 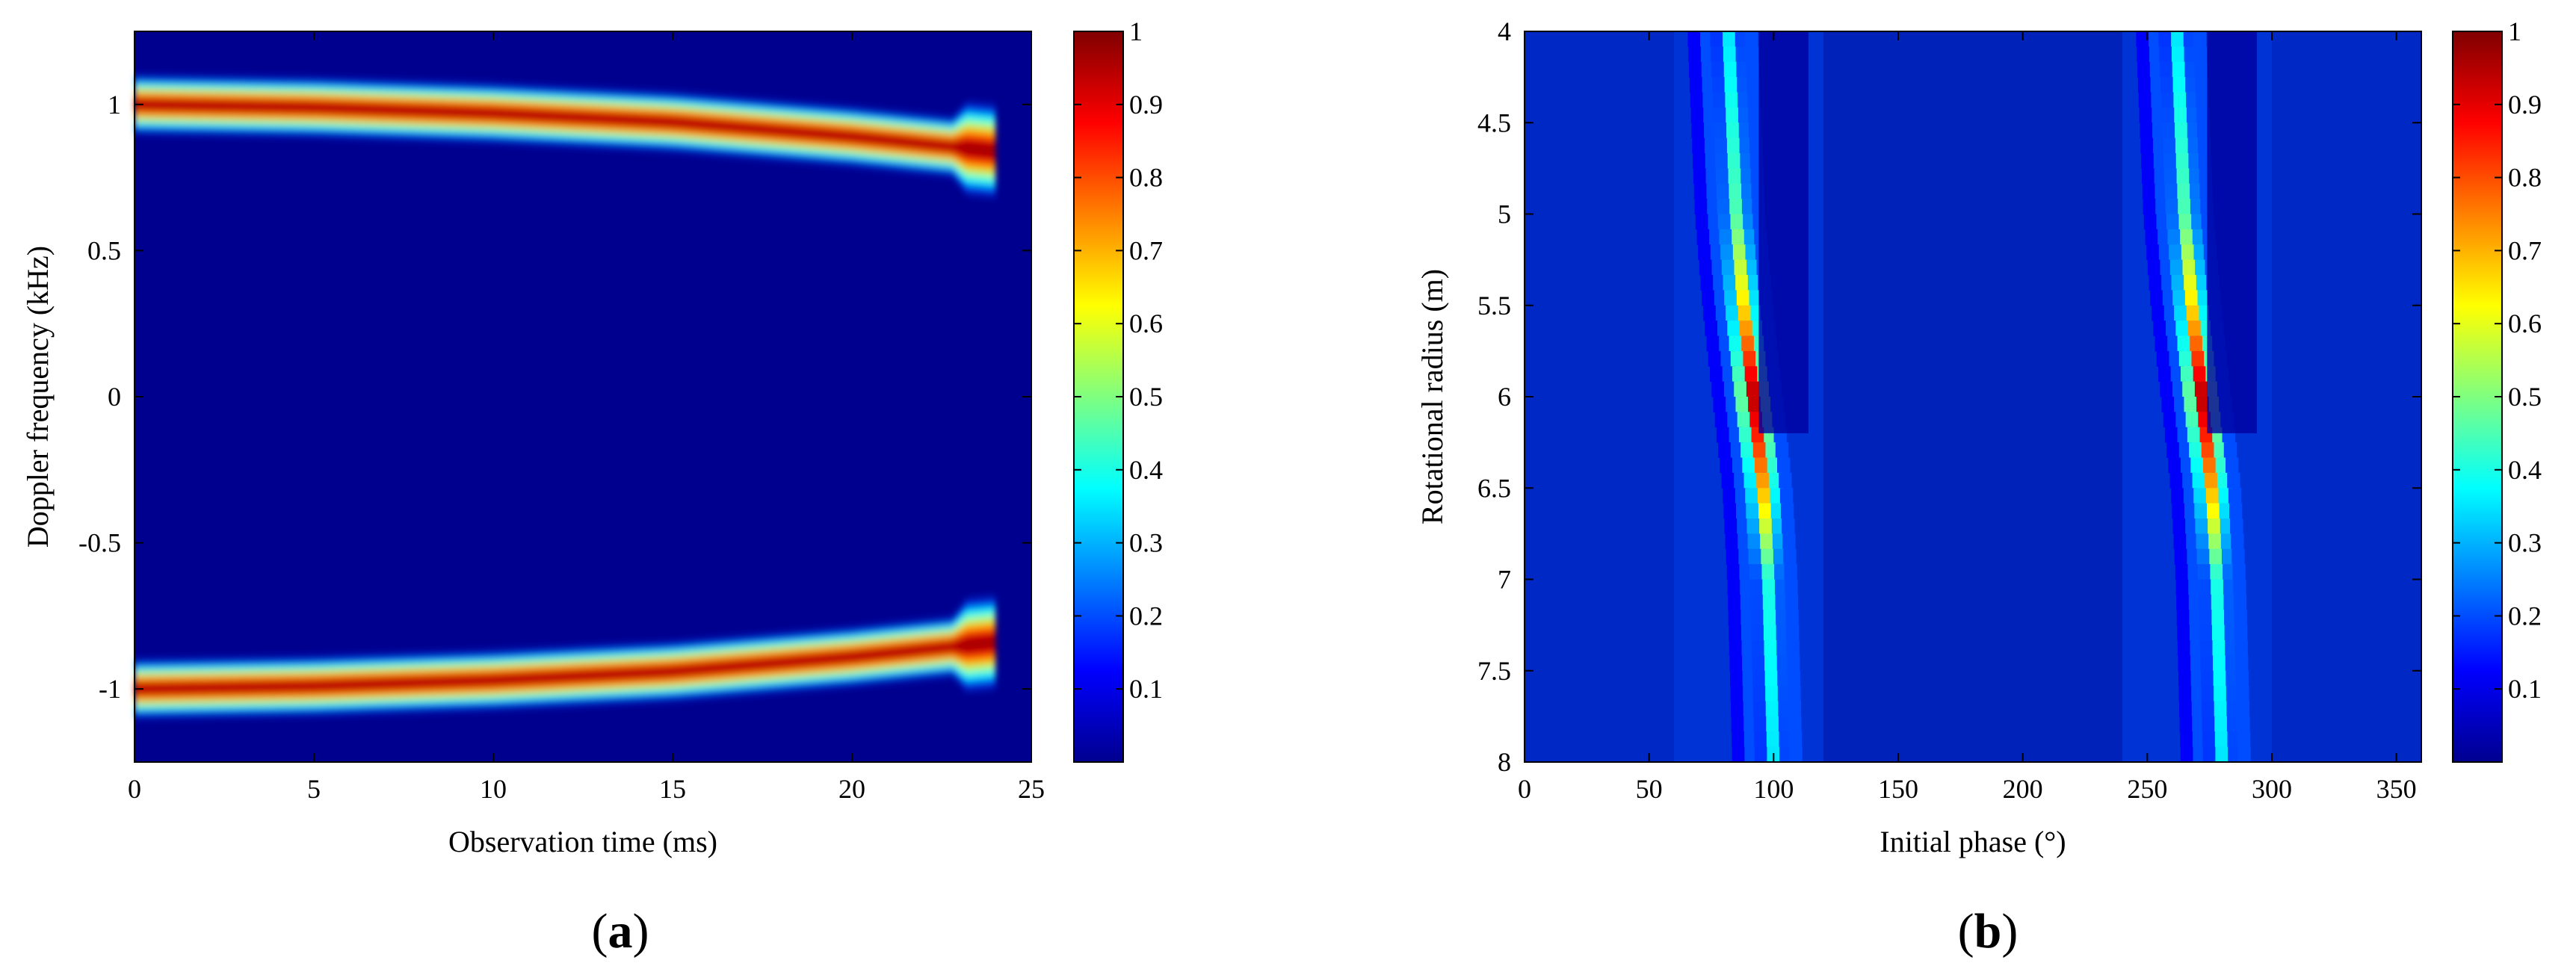 I want to click on panel-a-ytick-label: 0.5, so click(x=104, y=250).